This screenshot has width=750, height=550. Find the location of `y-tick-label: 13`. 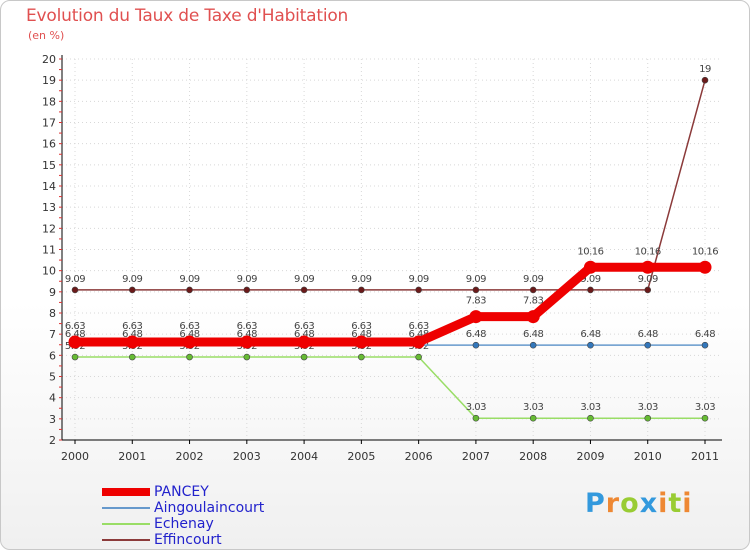

y-tick-label: 13 is located at coordinates (49, 207).